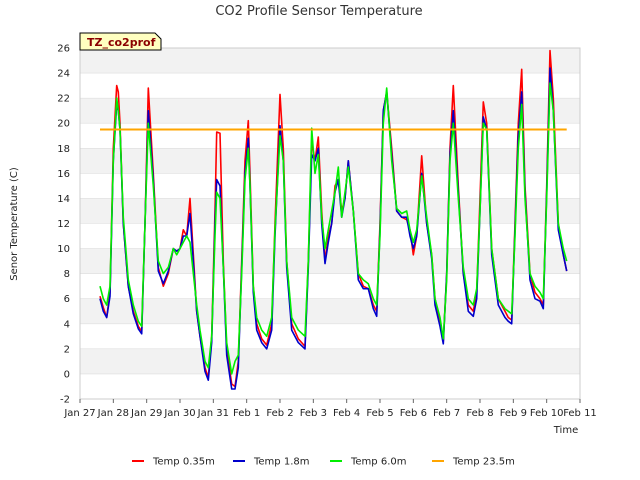 This screenshot has height=480, width=640. I want to click on site-label-box: TZ_co2prof, so click(120, 41).